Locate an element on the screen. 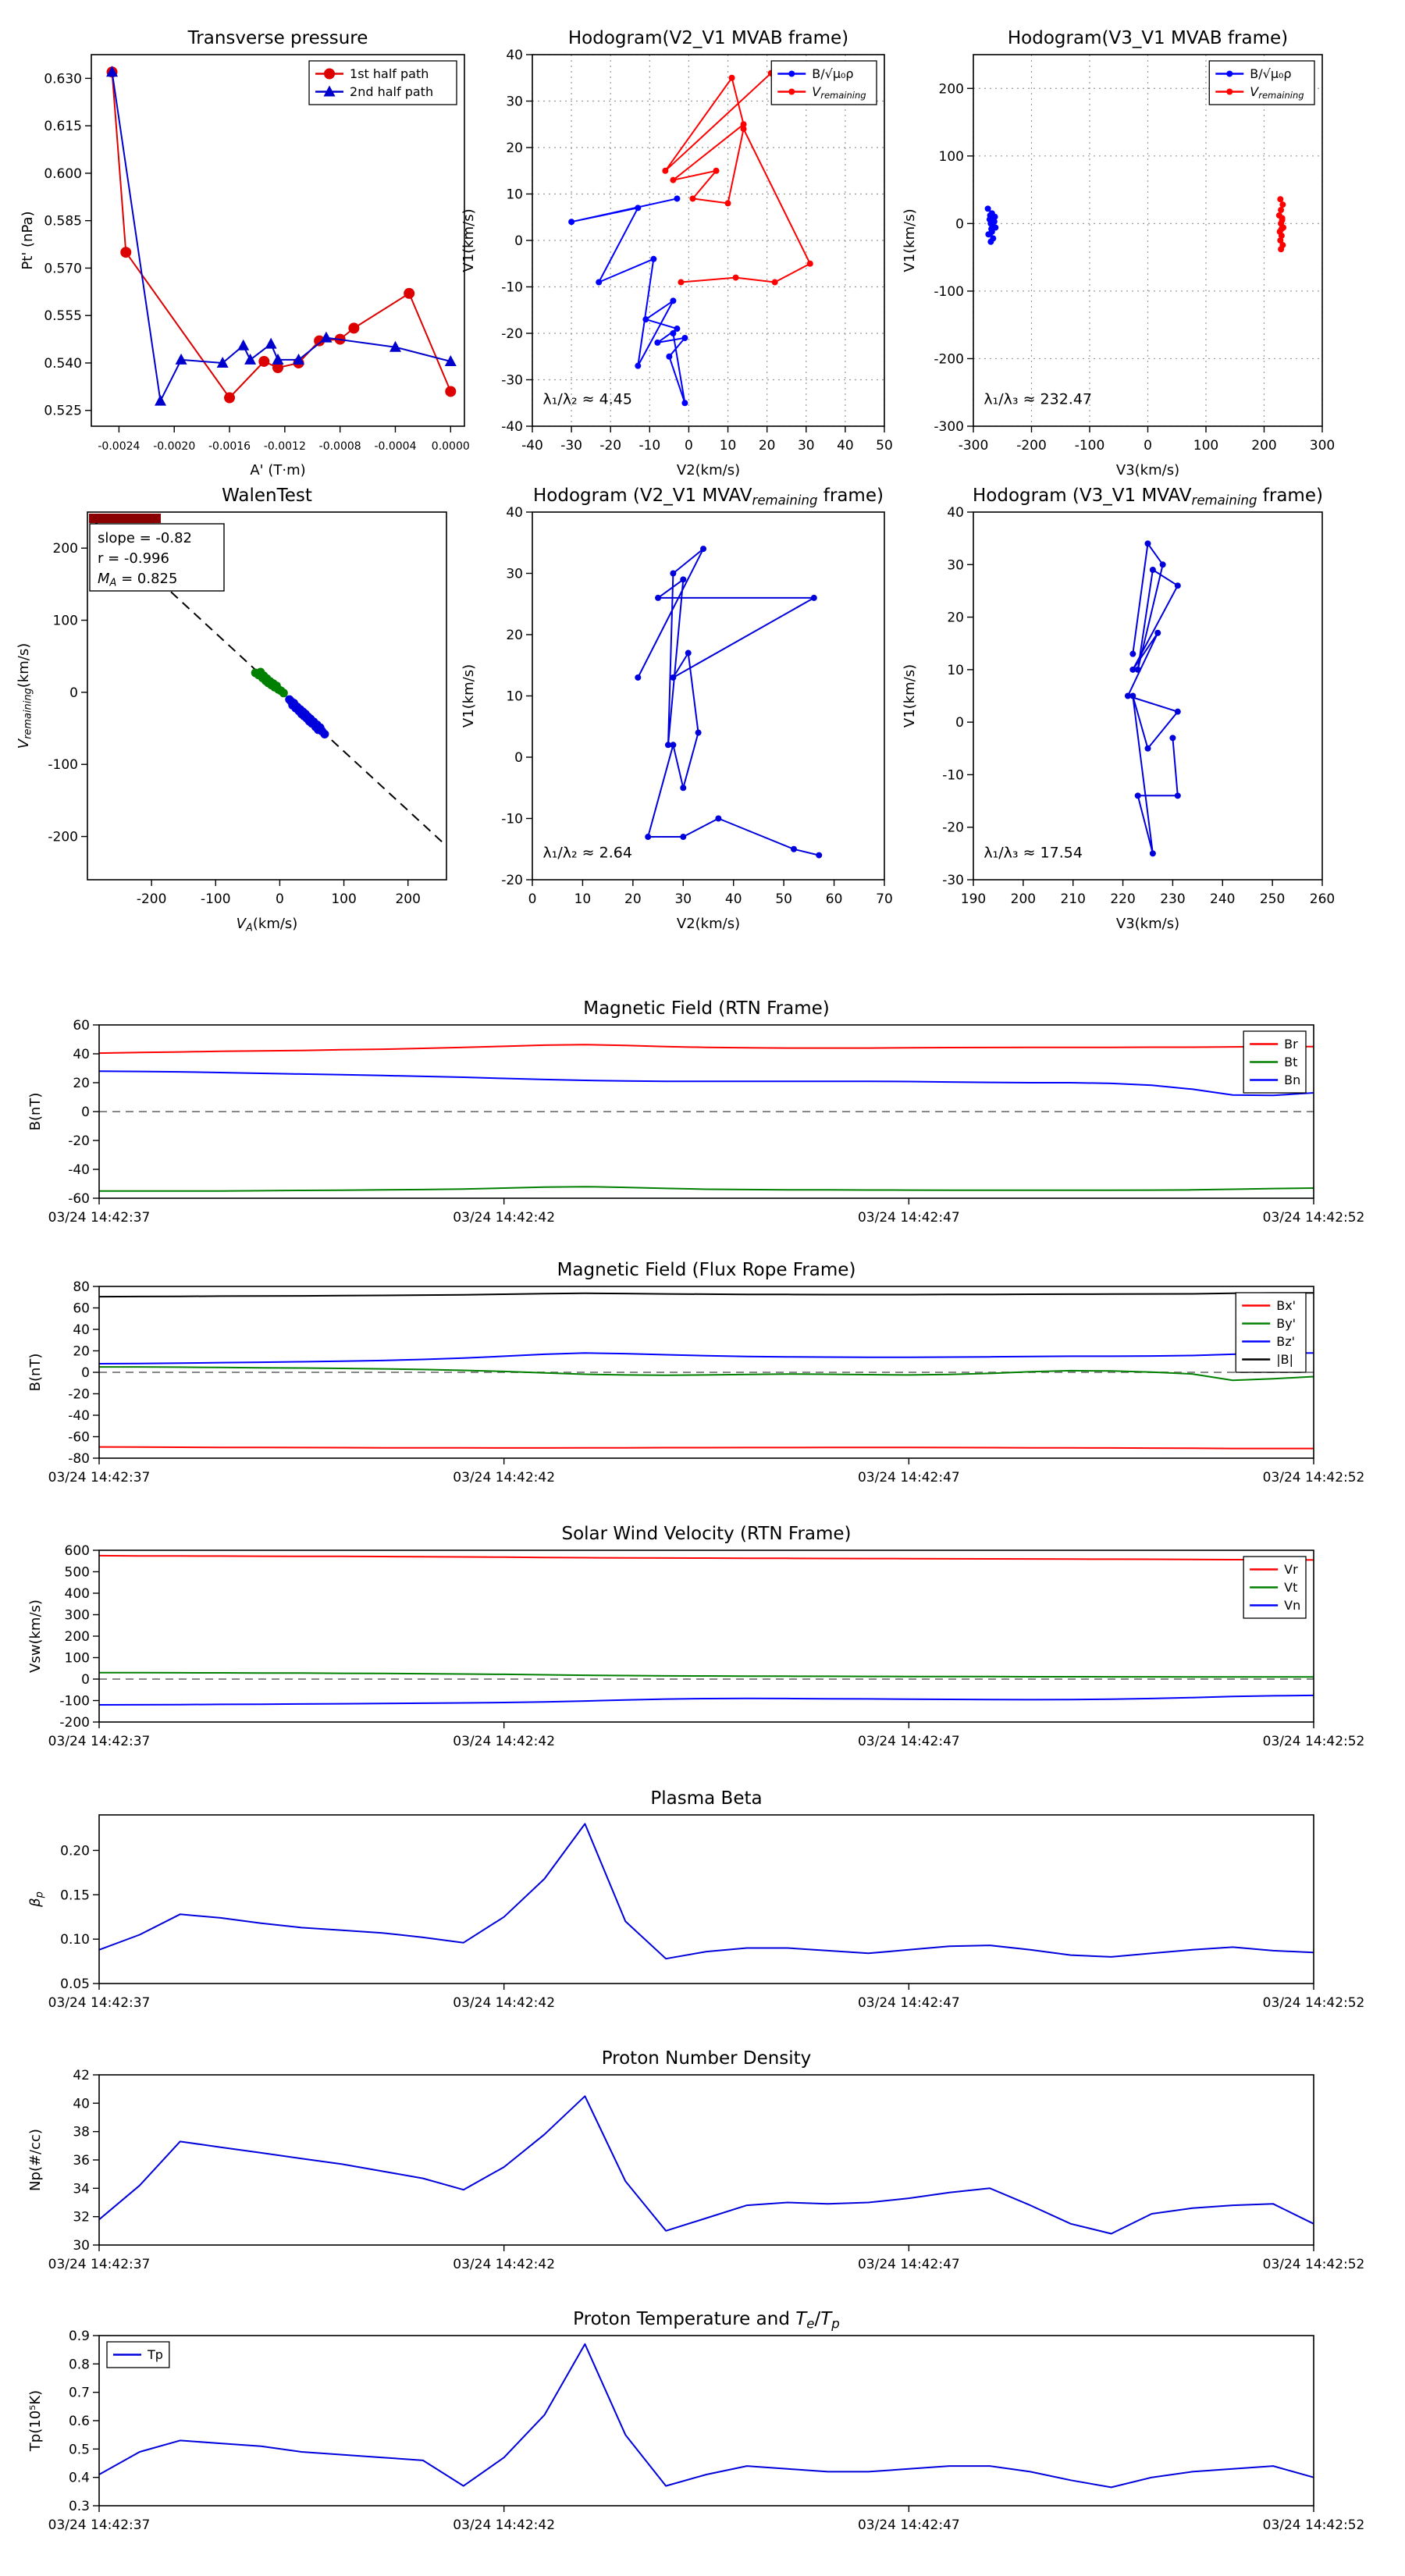  annotation: λ₁/λ₃ ≈ 232.47 is located at coordinates (1038, 398).